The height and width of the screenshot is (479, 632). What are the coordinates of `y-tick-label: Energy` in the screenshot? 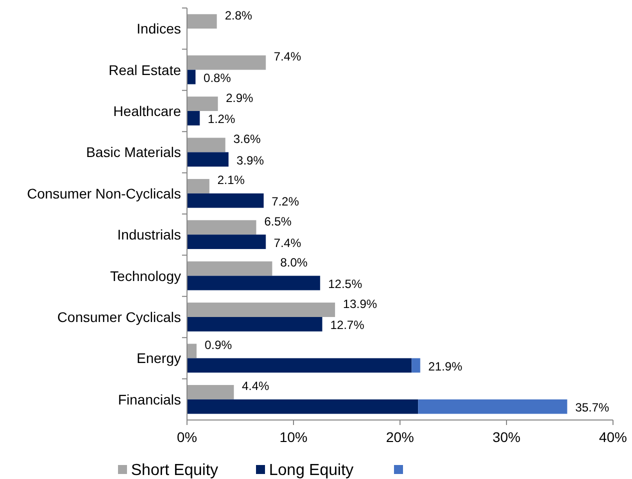 It's located at (158, 358).